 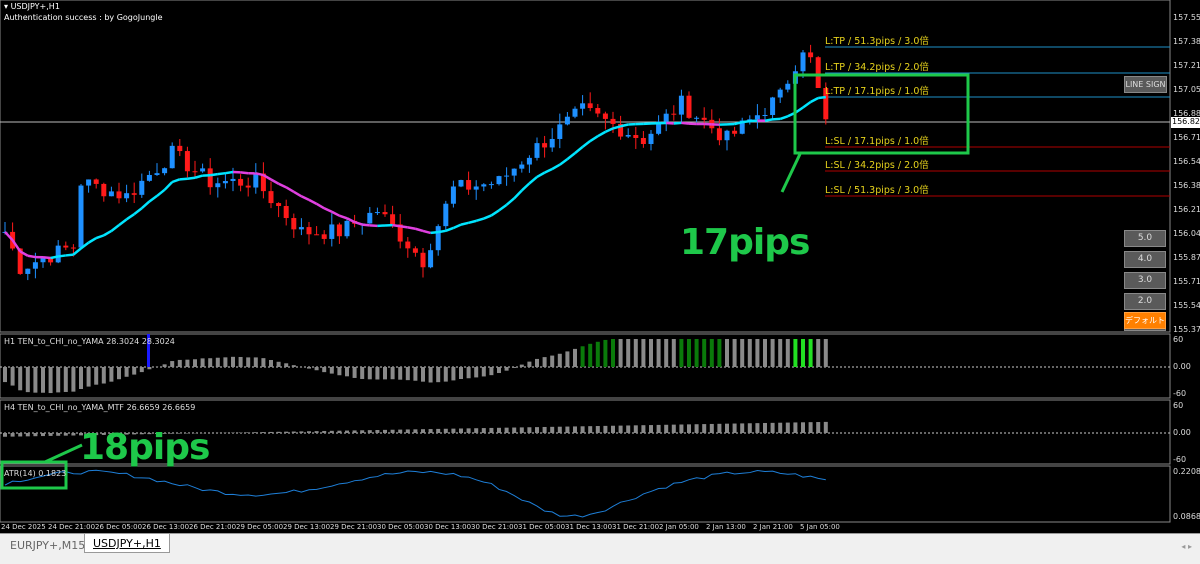 What do you see at coordinates (23, 527) in the screenshot?
I see `time-axis-label: 24 Dec 2025` at bounding box center [23, 527].